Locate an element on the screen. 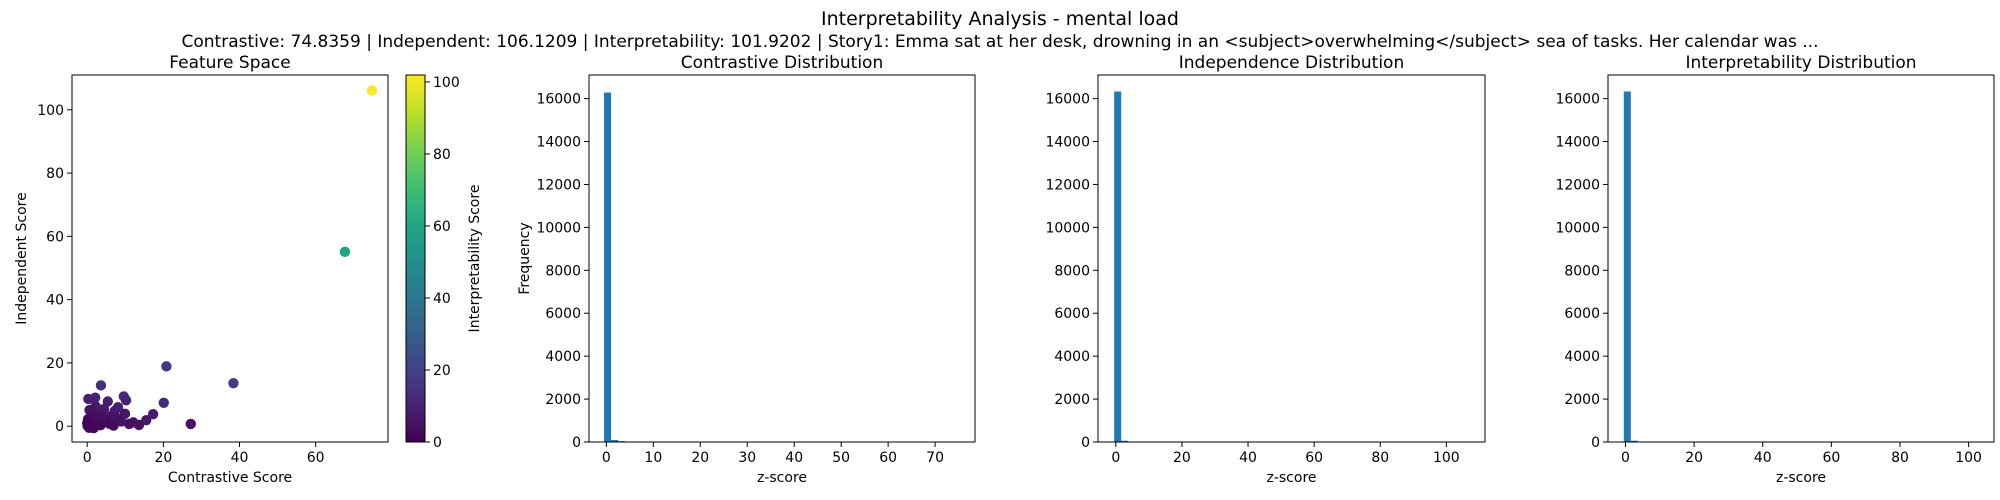  axes-title: Contrastive Distribution is located at coordinates (782, 63).